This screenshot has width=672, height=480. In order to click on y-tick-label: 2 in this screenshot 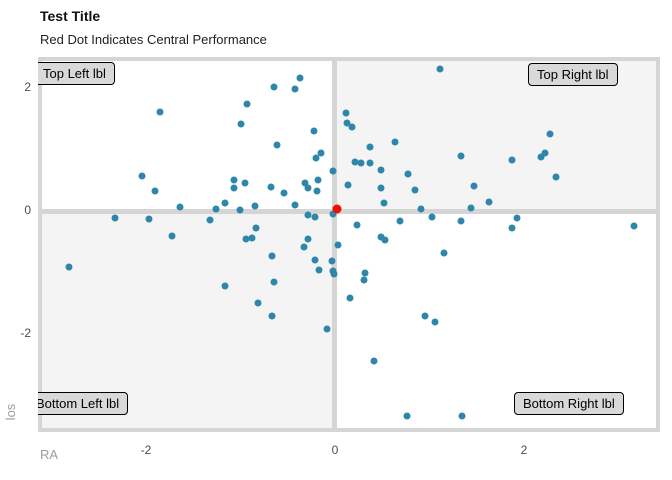, I will do `click(27, 87)`.